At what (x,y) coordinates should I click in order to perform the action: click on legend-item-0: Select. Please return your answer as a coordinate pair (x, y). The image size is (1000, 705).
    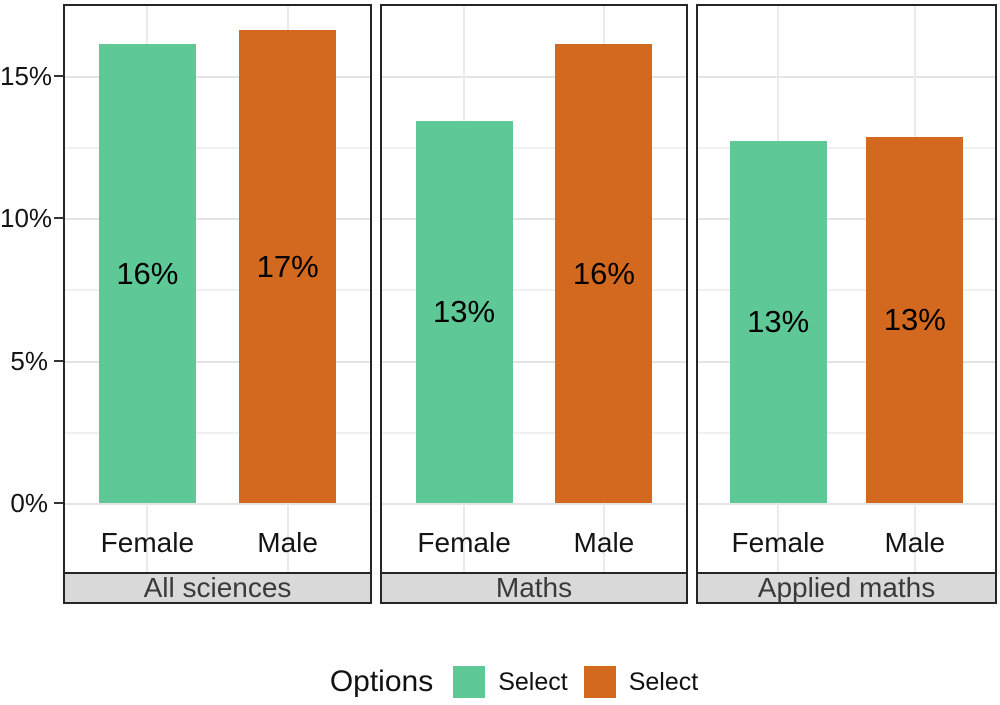
    Looking at the image, I should click on (510, 682).